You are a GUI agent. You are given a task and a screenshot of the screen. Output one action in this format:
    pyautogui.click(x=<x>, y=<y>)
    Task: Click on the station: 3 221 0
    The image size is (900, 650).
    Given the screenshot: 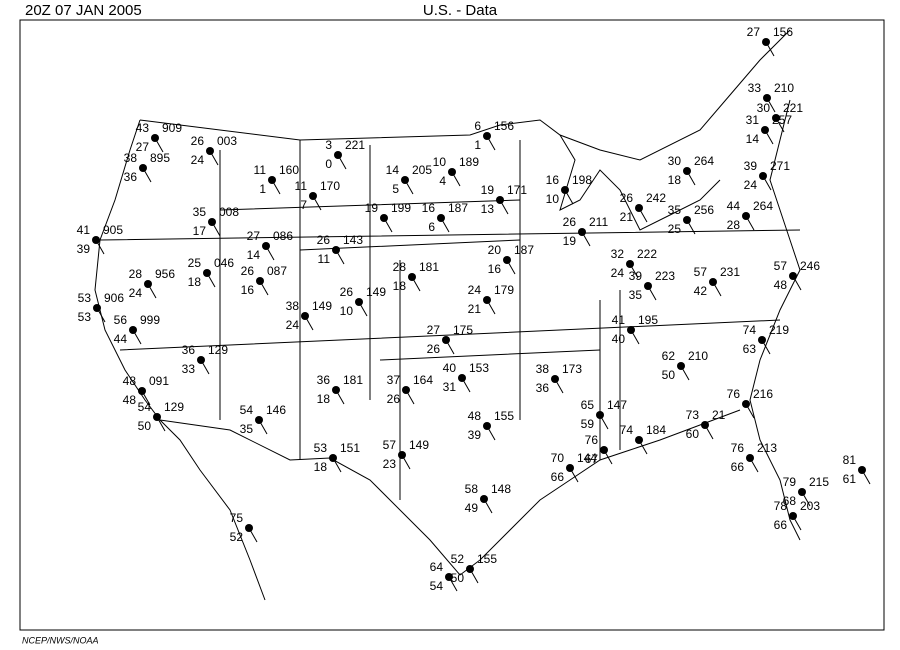 What is the action you would take?
    pyautogui.click(x=345, y=154)
    